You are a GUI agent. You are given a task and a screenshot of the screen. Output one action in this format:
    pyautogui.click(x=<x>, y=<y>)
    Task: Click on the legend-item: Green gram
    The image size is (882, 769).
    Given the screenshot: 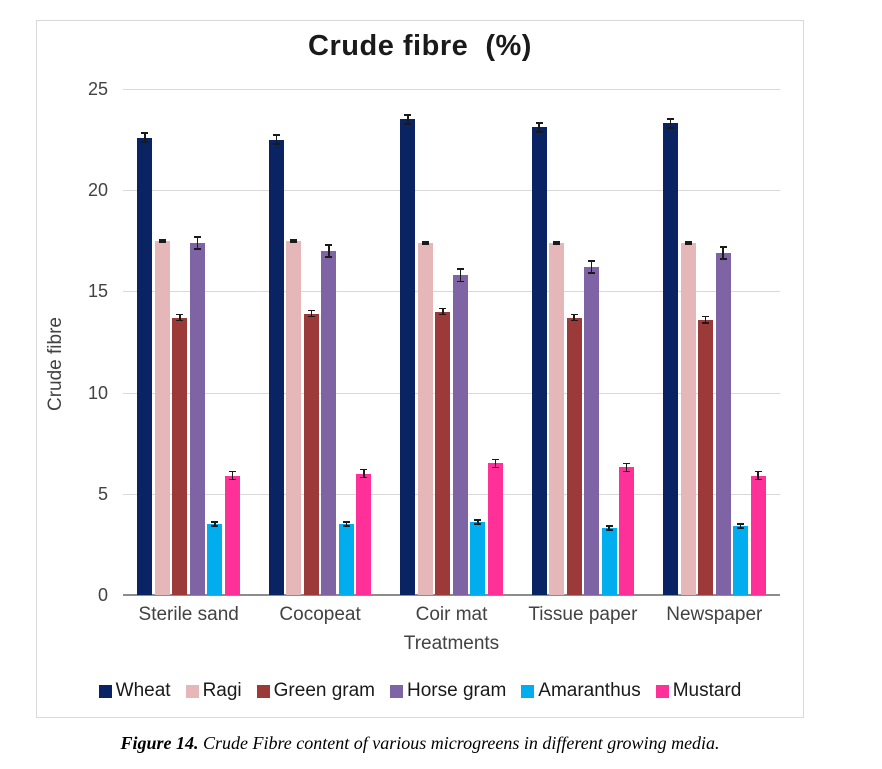 What is the action you would take?
    pyautogui.click(x=316, y=691)
    